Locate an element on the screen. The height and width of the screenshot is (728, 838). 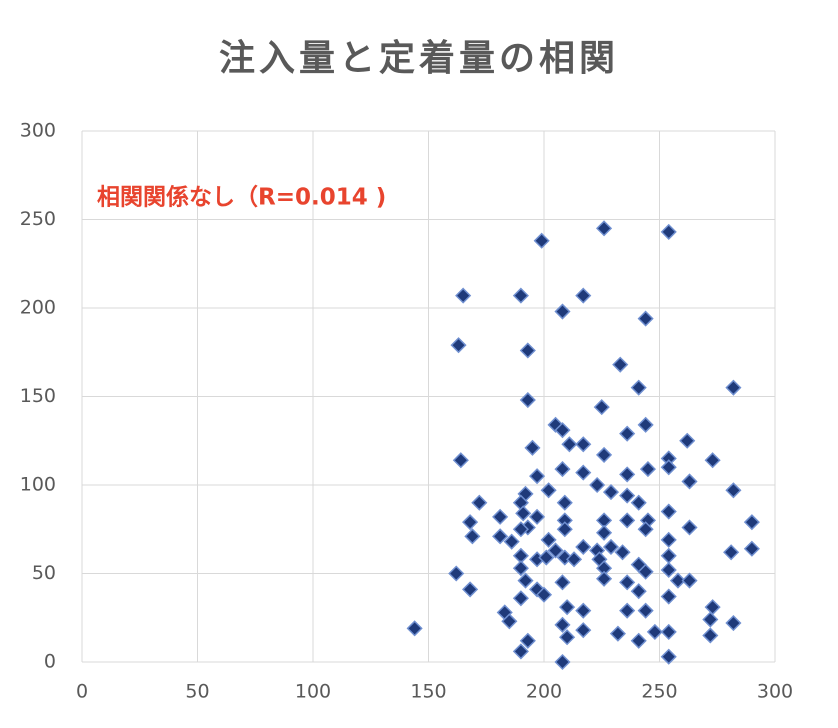
y-tick-label: 100 is located at coordinates (38, 485).